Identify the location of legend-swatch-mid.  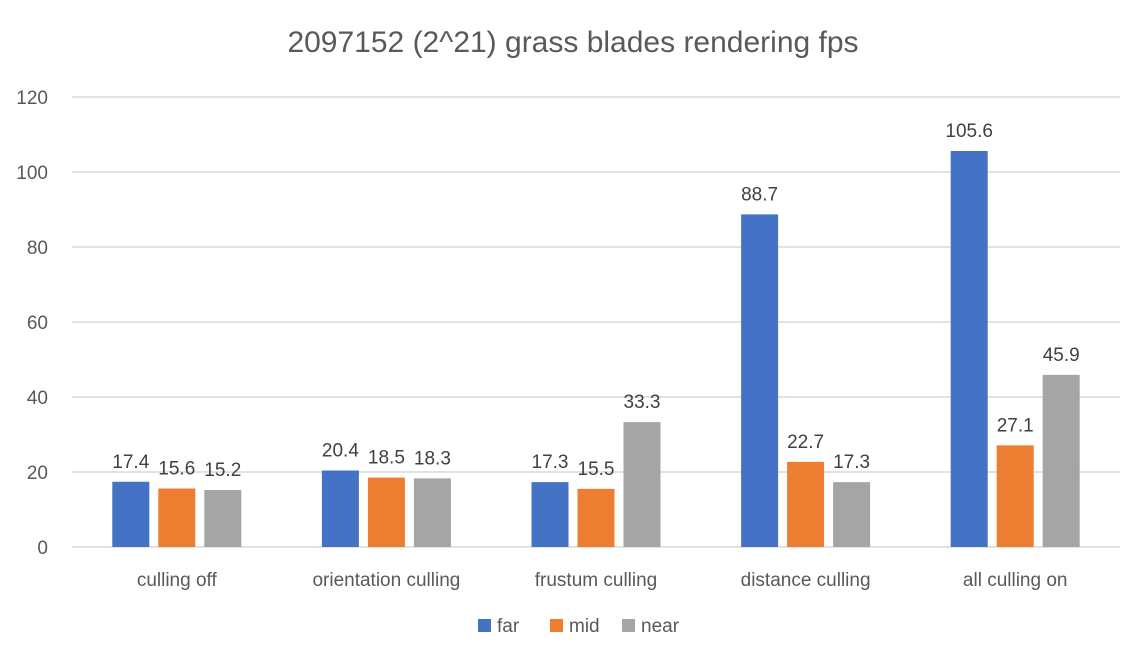
(556, 625).